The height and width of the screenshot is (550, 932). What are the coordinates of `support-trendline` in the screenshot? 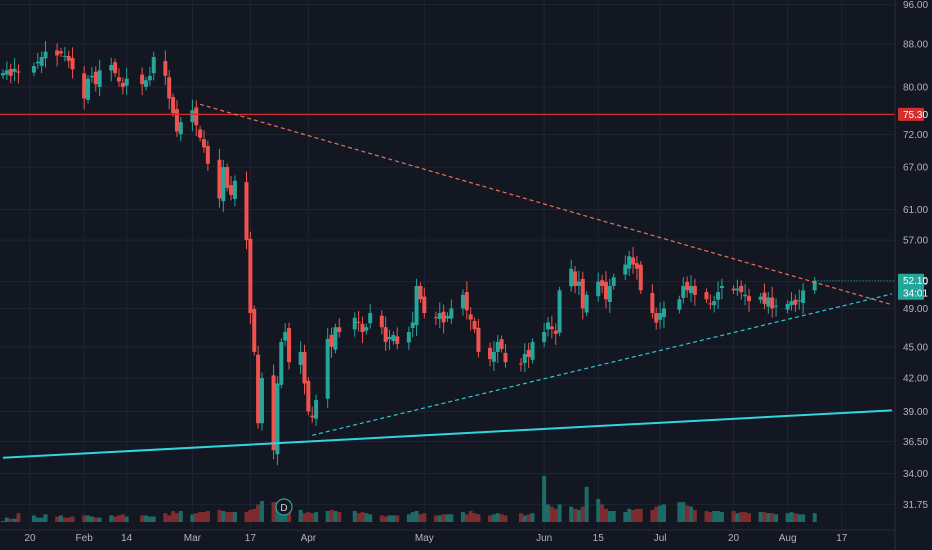 It's located at (447, 434).